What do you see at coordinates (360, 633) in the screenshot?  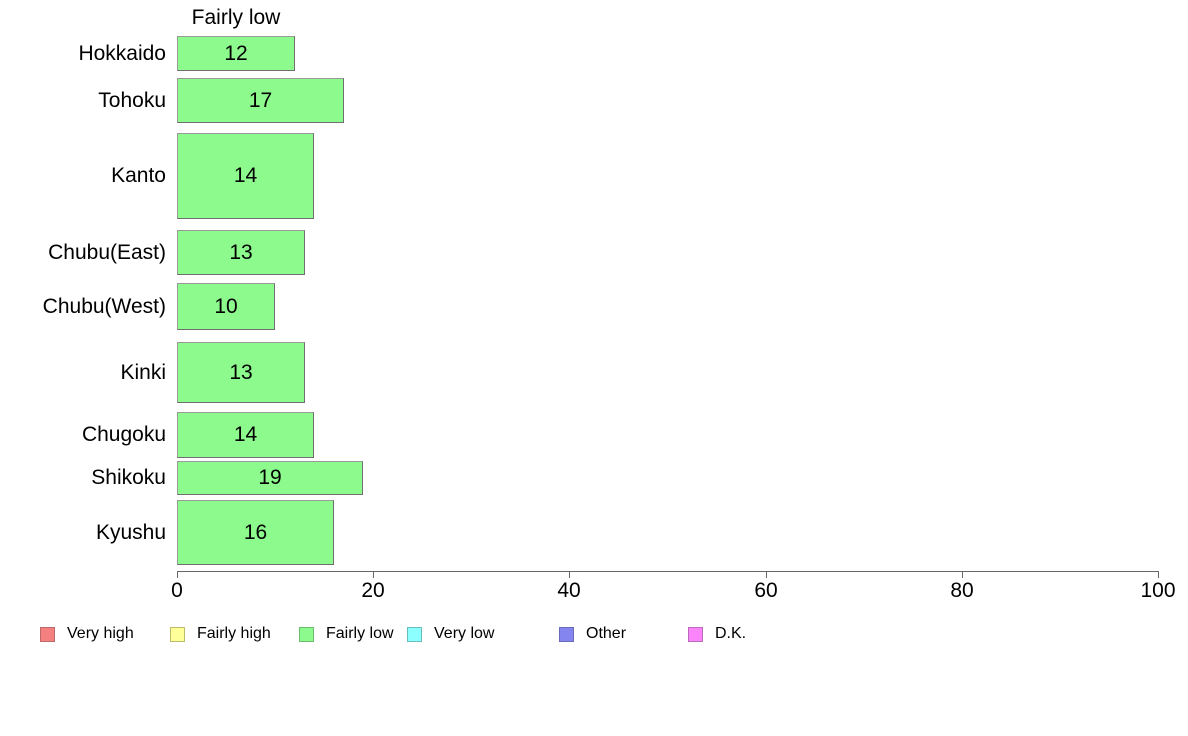 I see `legend-label: Fairly low` at bounding box center [360, 633].